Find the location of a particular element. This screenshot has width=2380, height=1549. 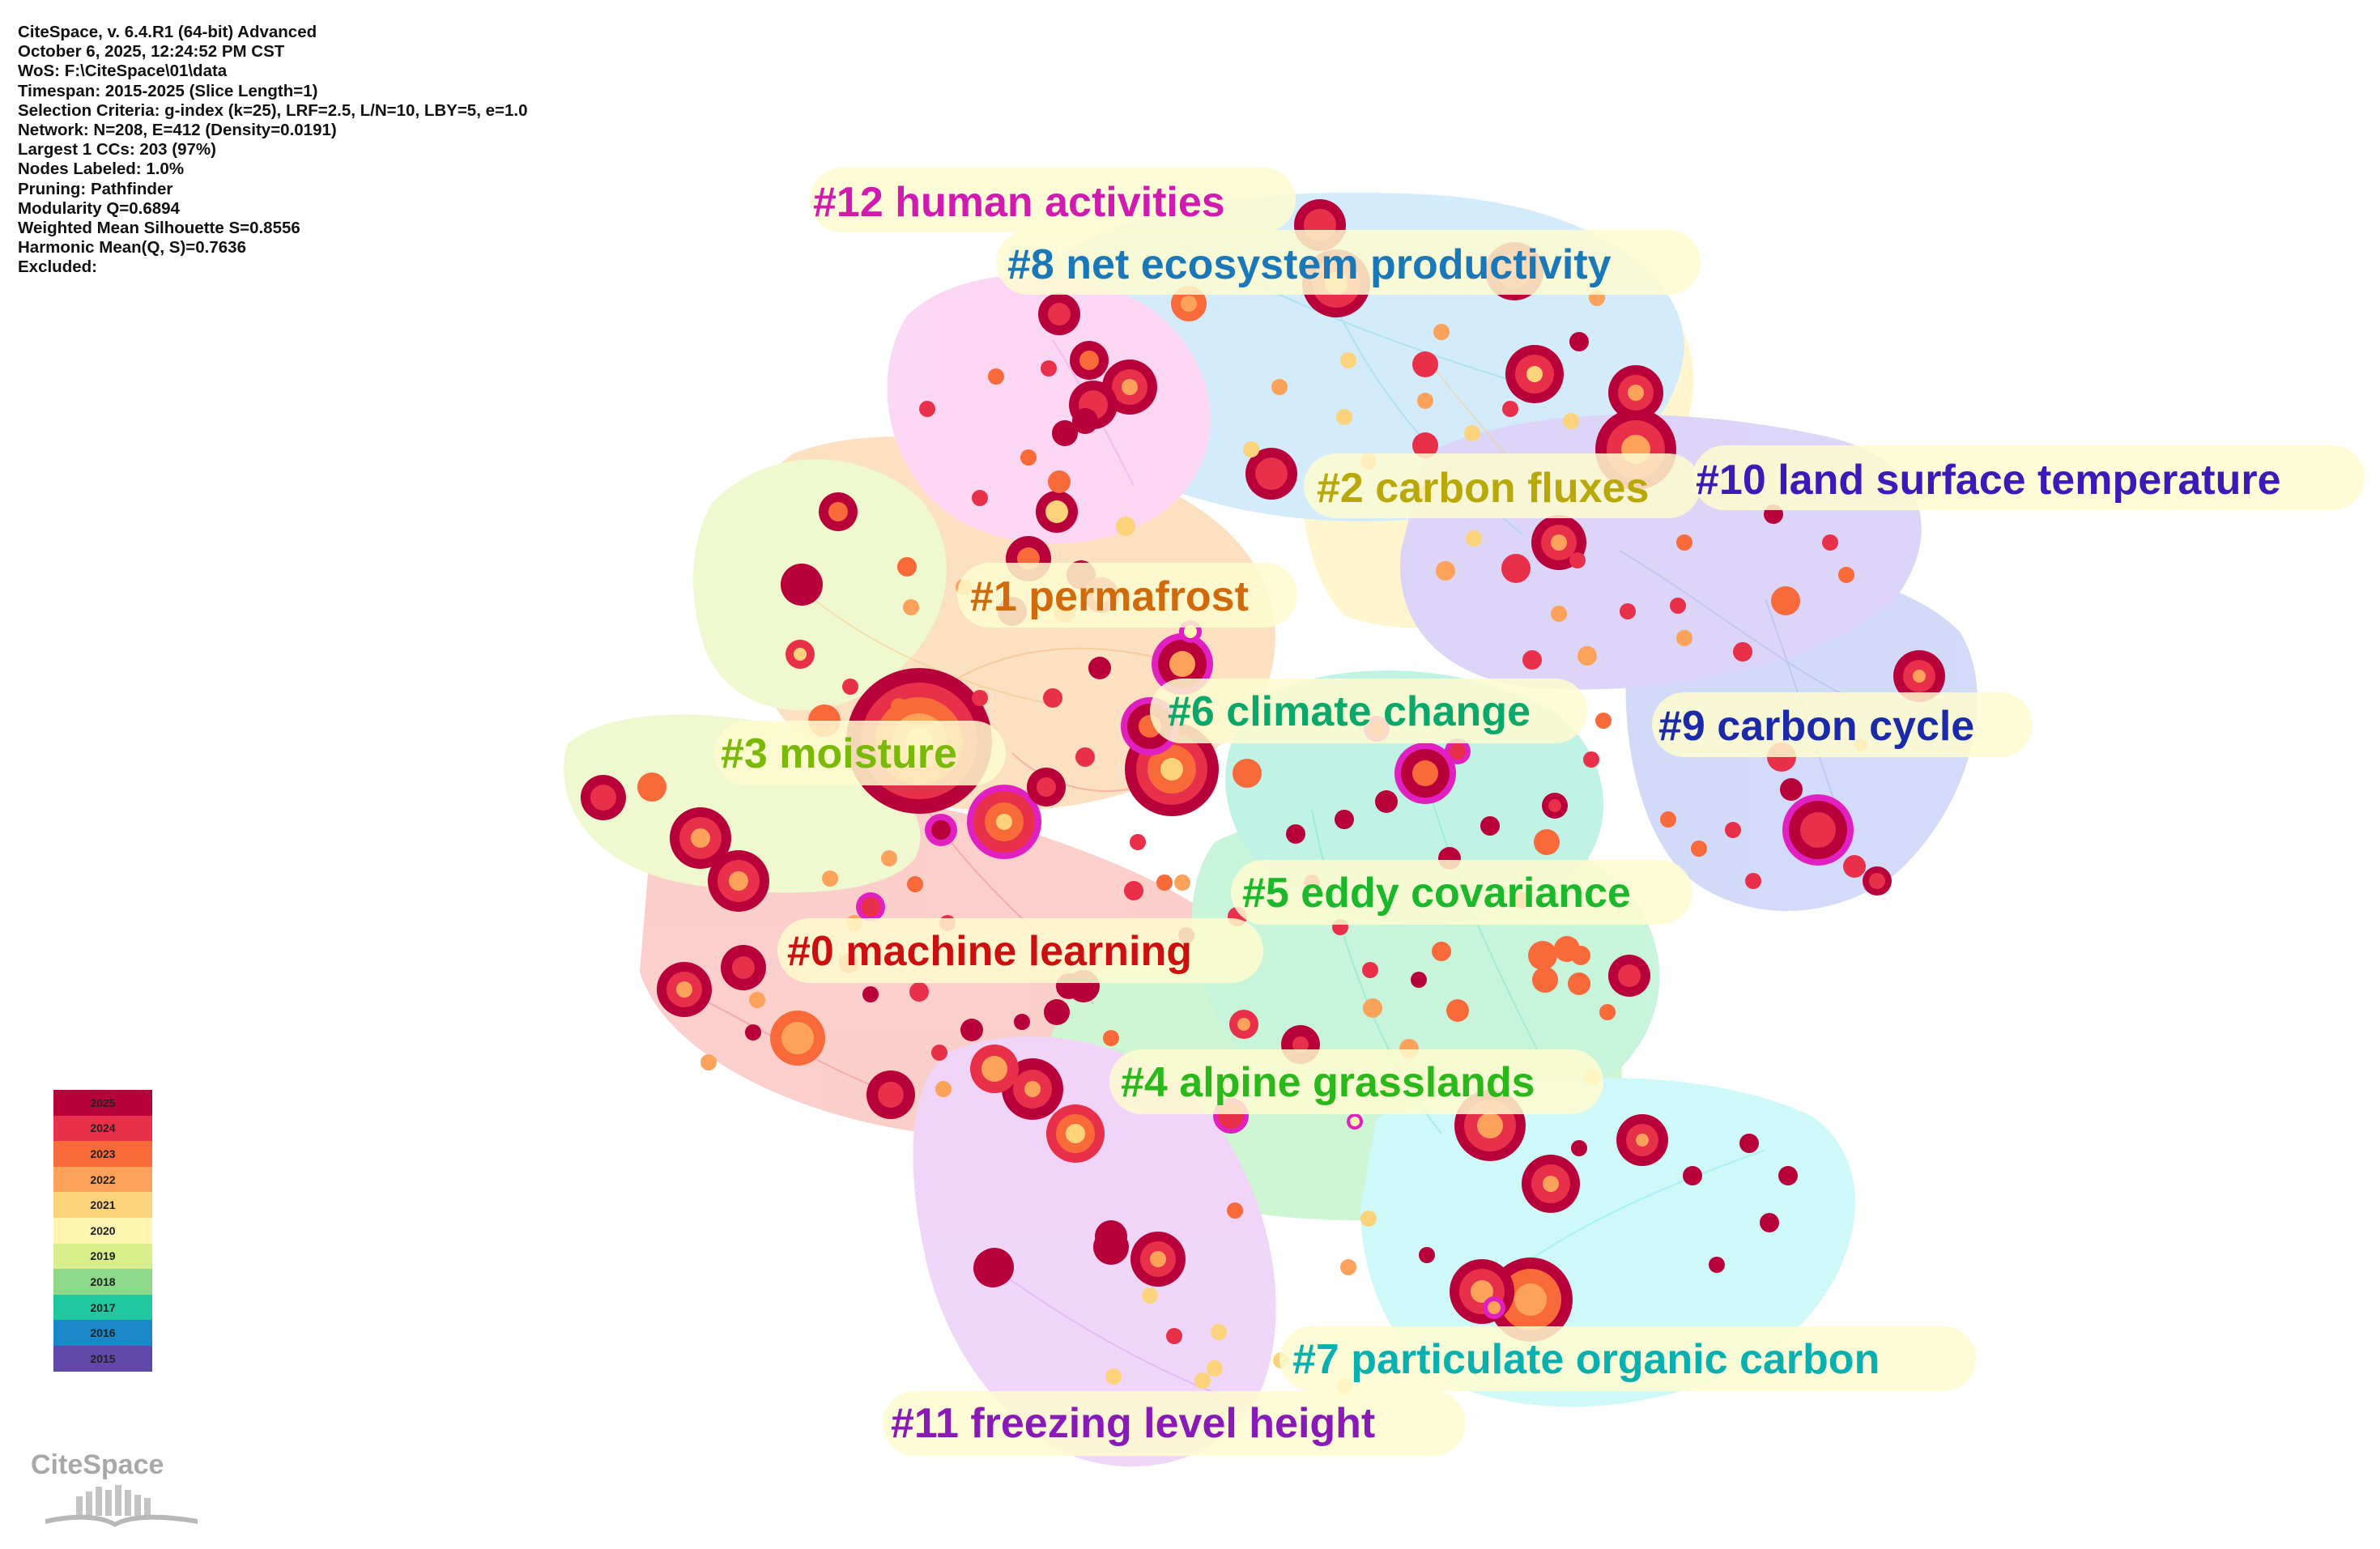

cluster-label-7: #7 particulate organic carbon is located at coordinates (1628, 1358).